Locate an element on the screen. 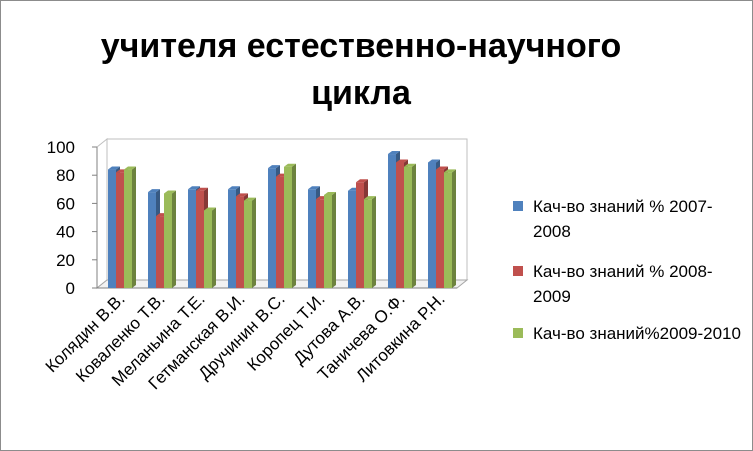 This screenshot has height=451, width=753. legend-label-series-3: Кач-во знаний%2009-2010 is located at coordinates (637, 333).